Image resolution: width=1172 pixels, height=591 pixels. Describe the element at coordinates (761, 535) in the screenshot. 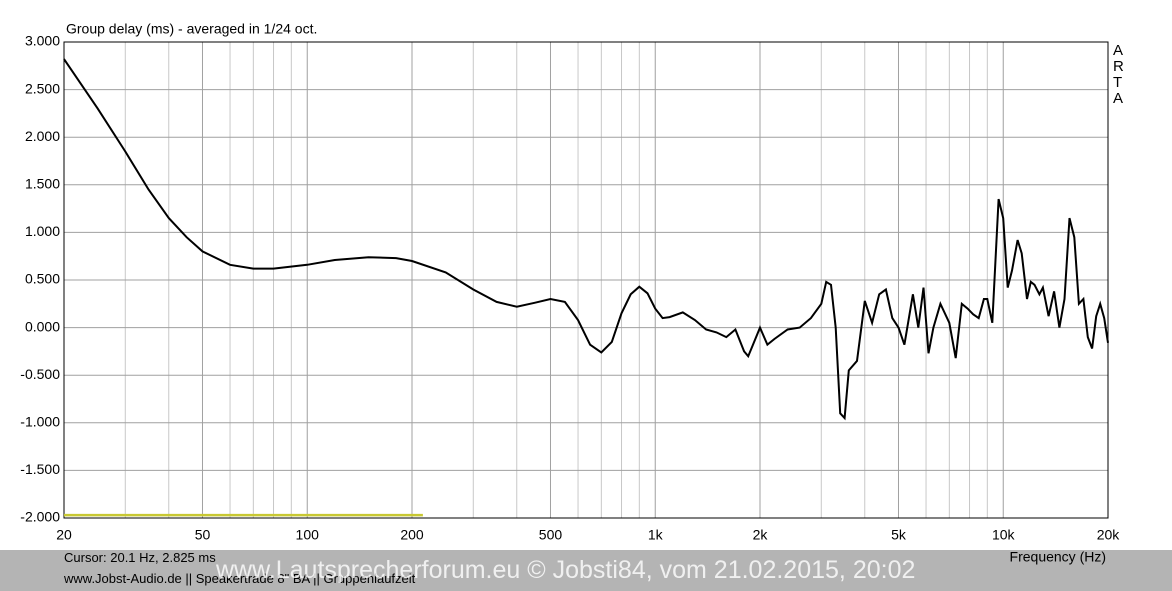

I see `x-tick-label: 2k` at that location.